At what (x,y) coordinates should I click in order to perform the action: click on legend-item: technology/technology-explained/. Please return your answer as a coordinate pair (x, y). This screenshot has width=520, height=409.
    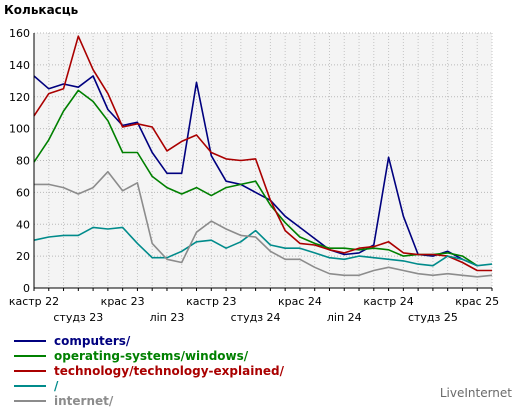
    Looking at the image, I should click on (149, 371).